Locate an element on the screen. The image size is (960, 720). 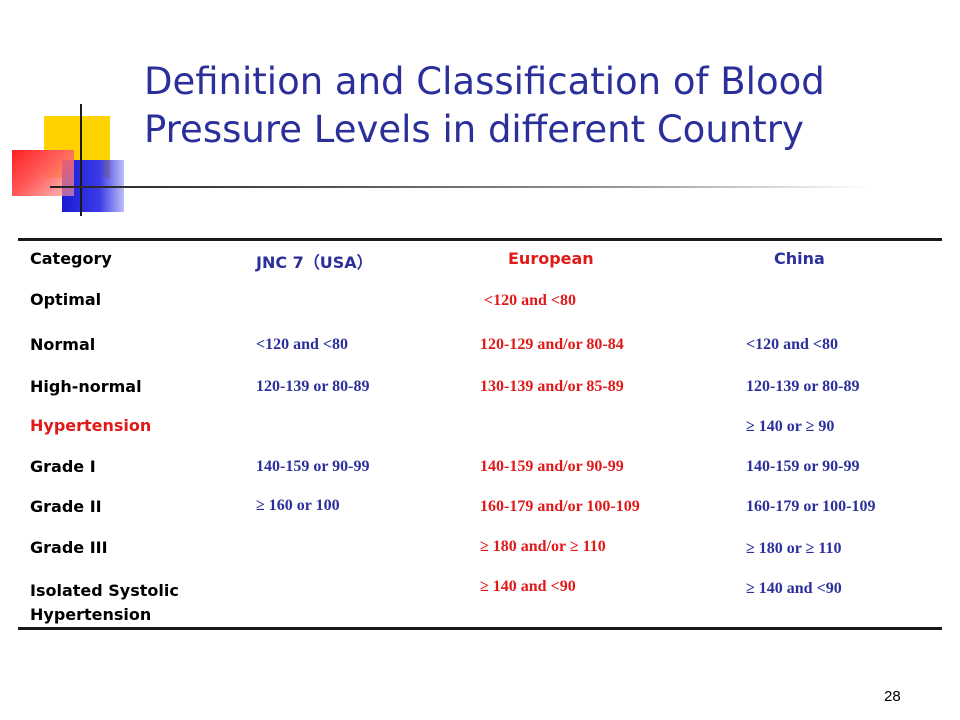
cell-china-hypertension: ≥ 140 or ≥ 90 is located at coordinates (790, 426).